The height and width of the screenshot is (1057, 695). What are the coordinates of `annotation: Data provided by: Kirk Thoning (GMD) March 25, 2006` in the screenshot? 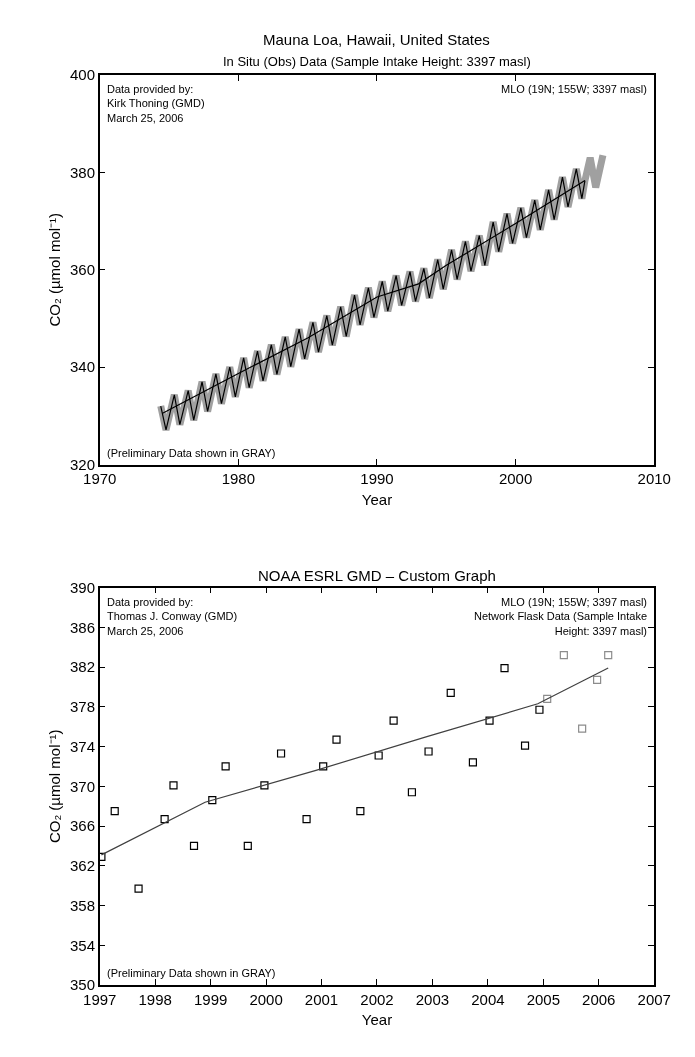 It's located at (156, 103).